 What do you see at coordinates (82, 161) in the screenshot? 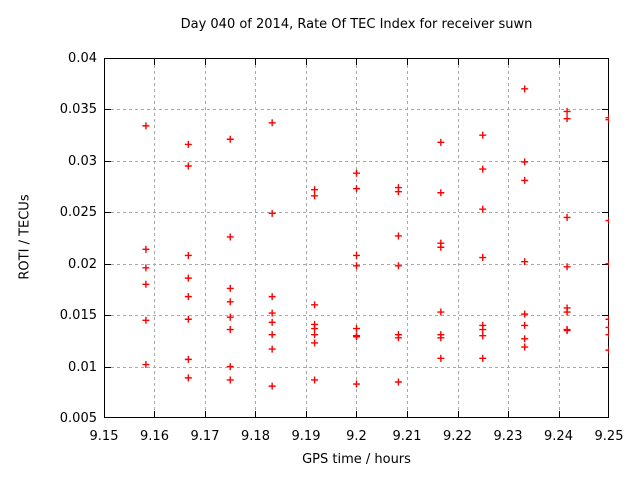
I see `y-tick-label: 0.03` at bounding box center [82, 161].